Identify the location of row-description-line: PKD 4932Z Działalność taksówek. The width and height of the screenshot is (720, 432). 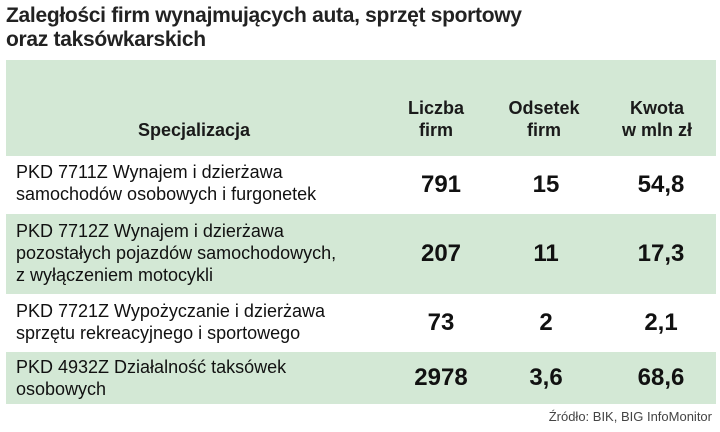
(151, 367).